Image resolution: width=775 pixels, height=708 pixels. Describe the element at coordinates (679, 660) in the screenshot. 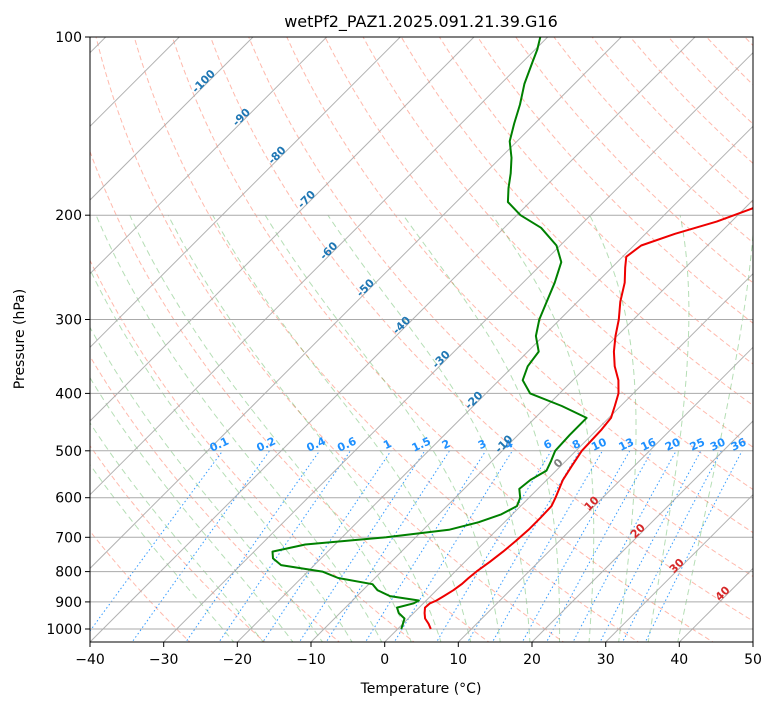

I see `x-tick-label: 40` at that location.